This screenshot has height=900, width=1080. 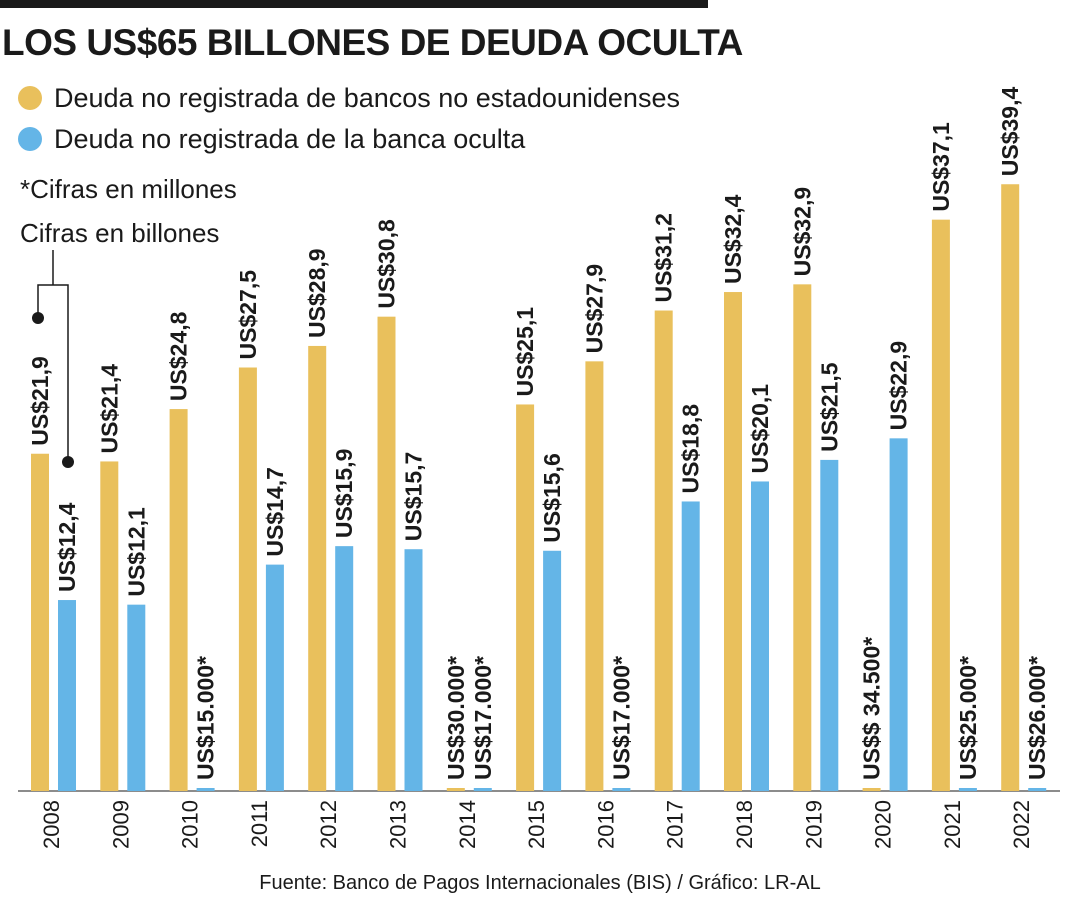 What do you see at coordinates (328, 824) in the screenshot?
I see `x-tick-label: 2012` at bounding box center [328, 824].